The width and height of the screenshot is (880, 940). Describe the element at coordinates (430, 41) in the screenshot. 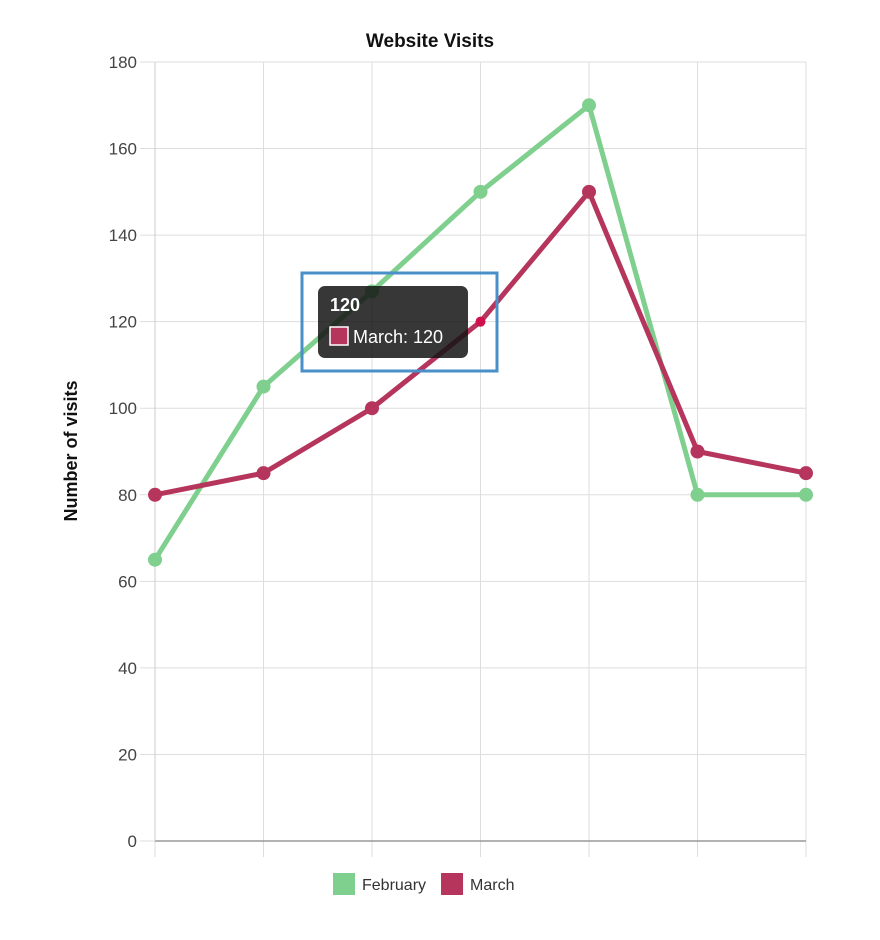

I see `chart-title: Website Visits` at that location.